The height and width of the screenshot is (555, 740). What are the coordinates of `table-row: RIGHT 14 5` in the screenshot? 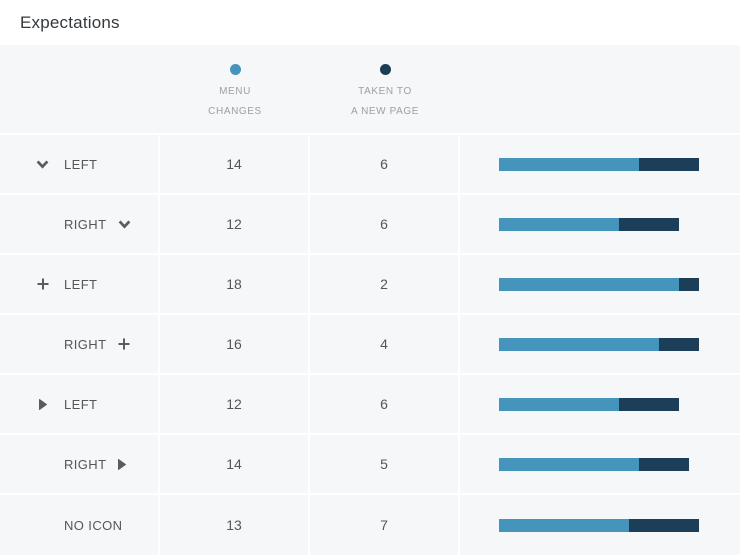 It's located at (370, 465).